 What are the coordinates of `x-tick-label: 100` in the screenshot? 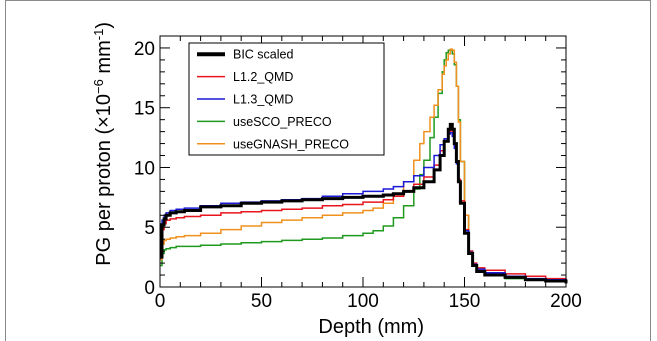 It's located at (363, 301).